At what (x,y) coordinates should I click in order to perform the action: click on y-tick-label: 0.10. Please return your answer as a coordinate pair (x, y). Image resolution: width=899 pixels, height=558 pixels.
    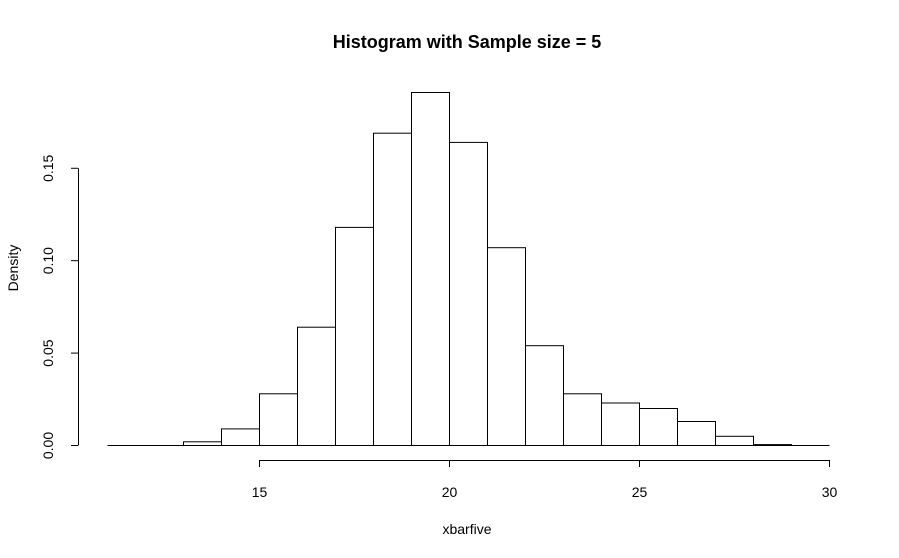
    Looking at the image, I should click on (48, 260).